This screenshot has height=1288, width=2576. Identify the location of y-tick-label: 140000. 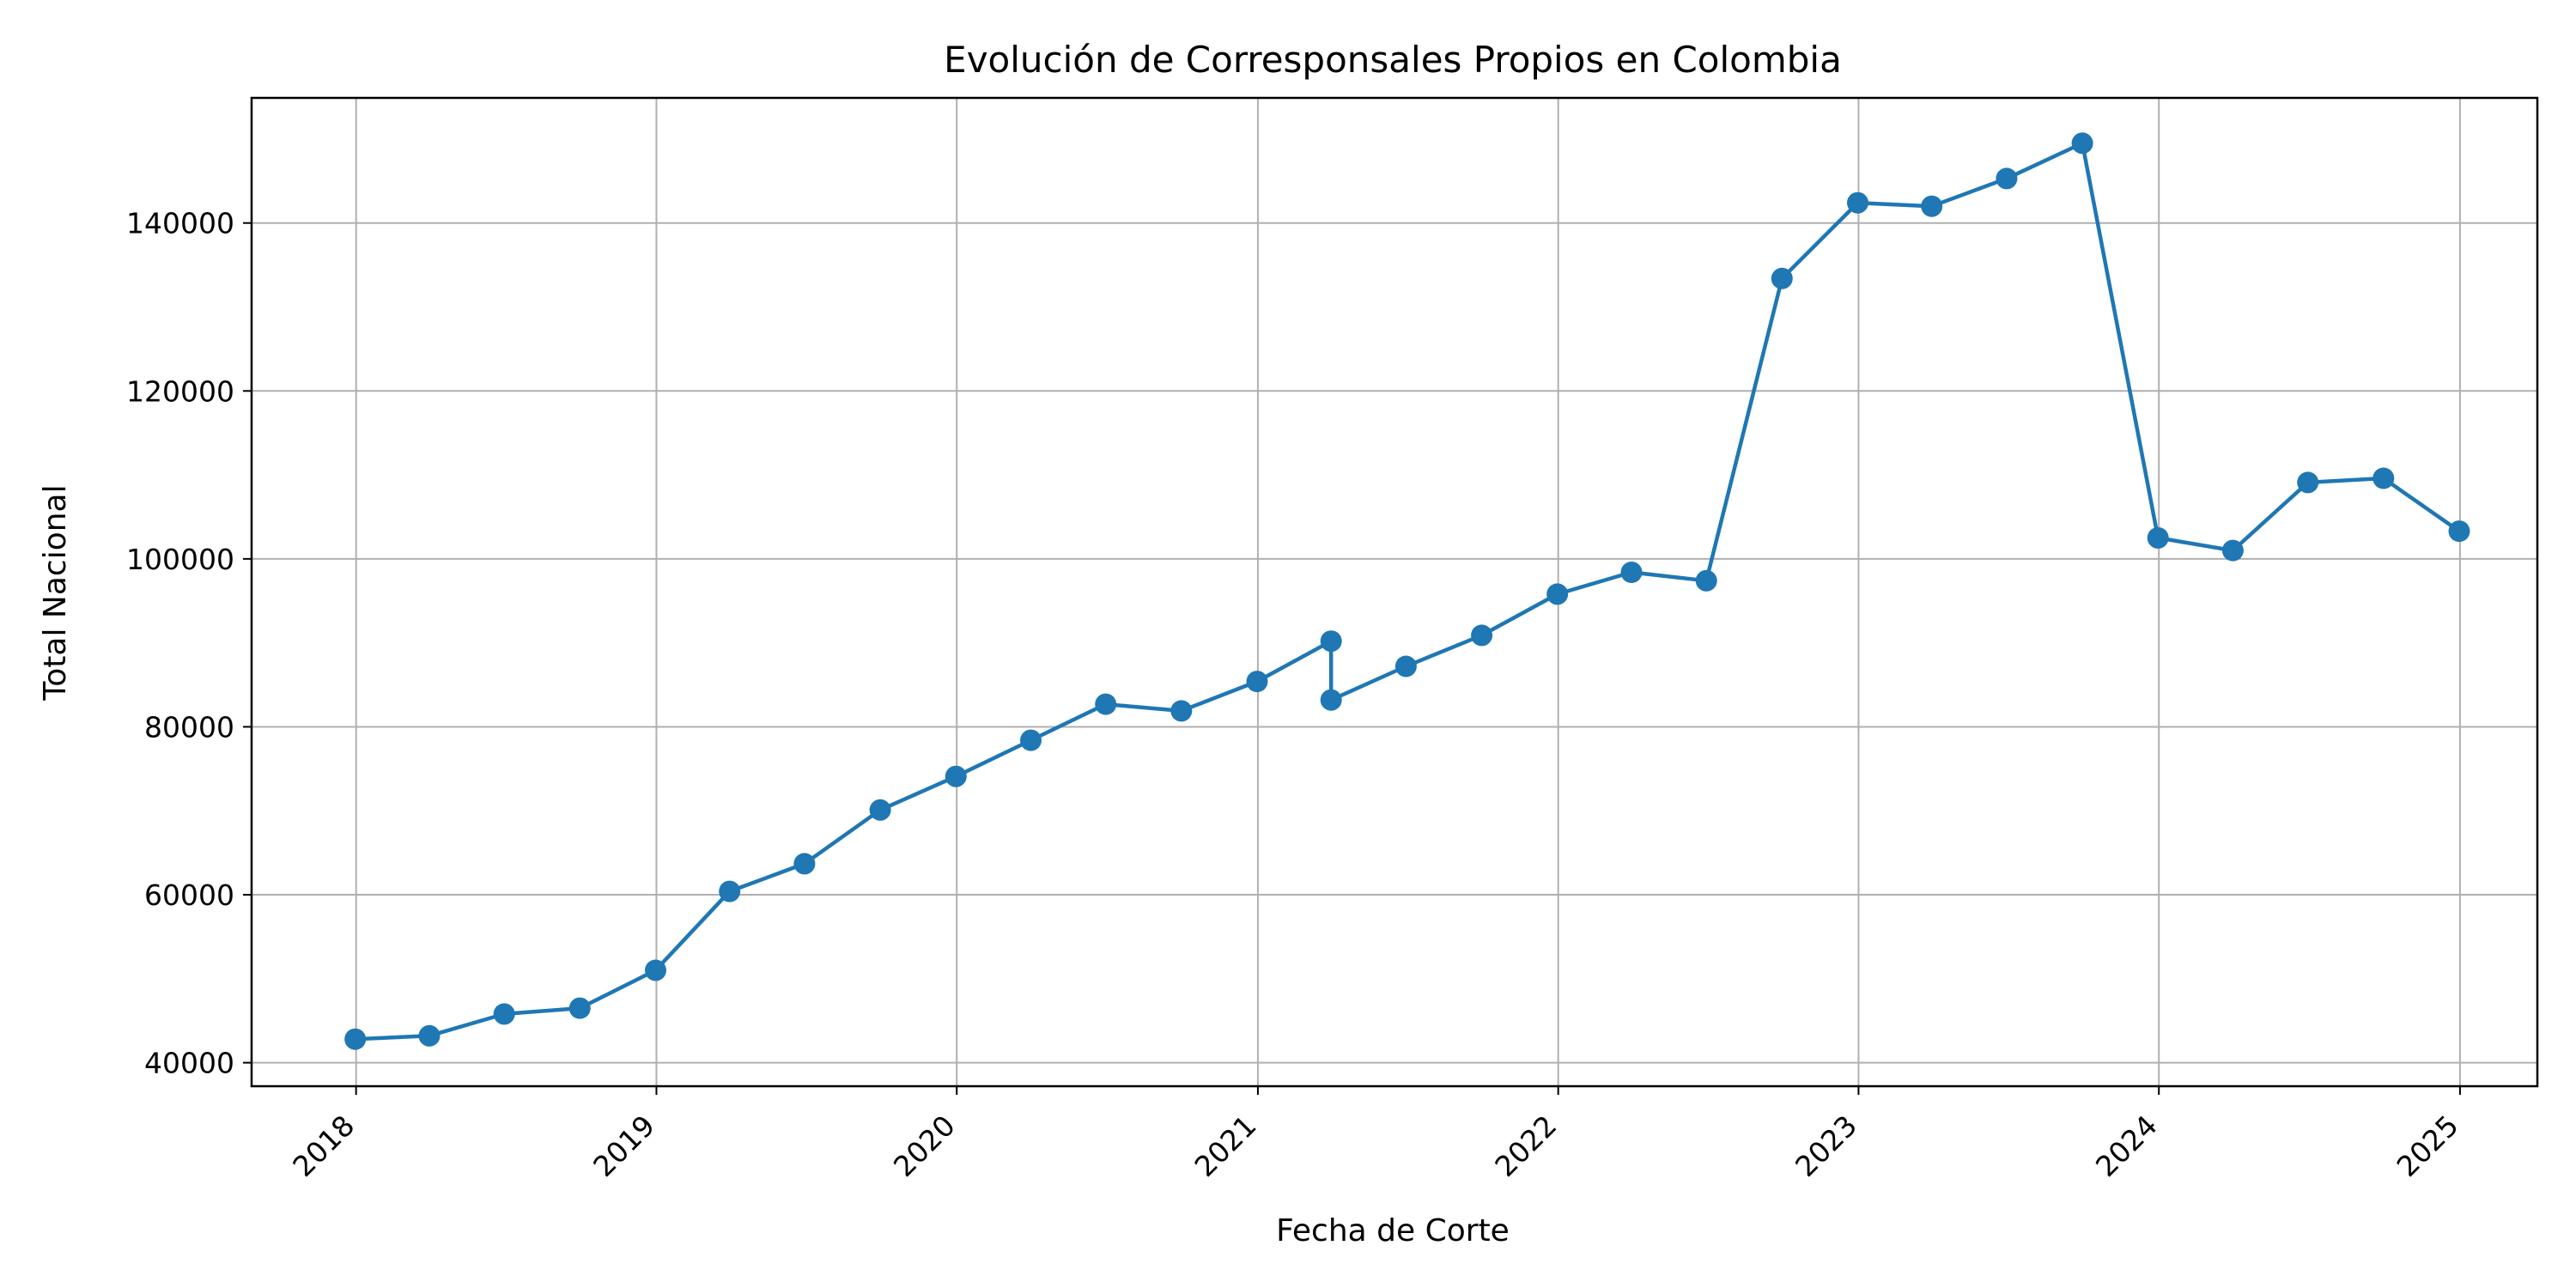
(180, 223).